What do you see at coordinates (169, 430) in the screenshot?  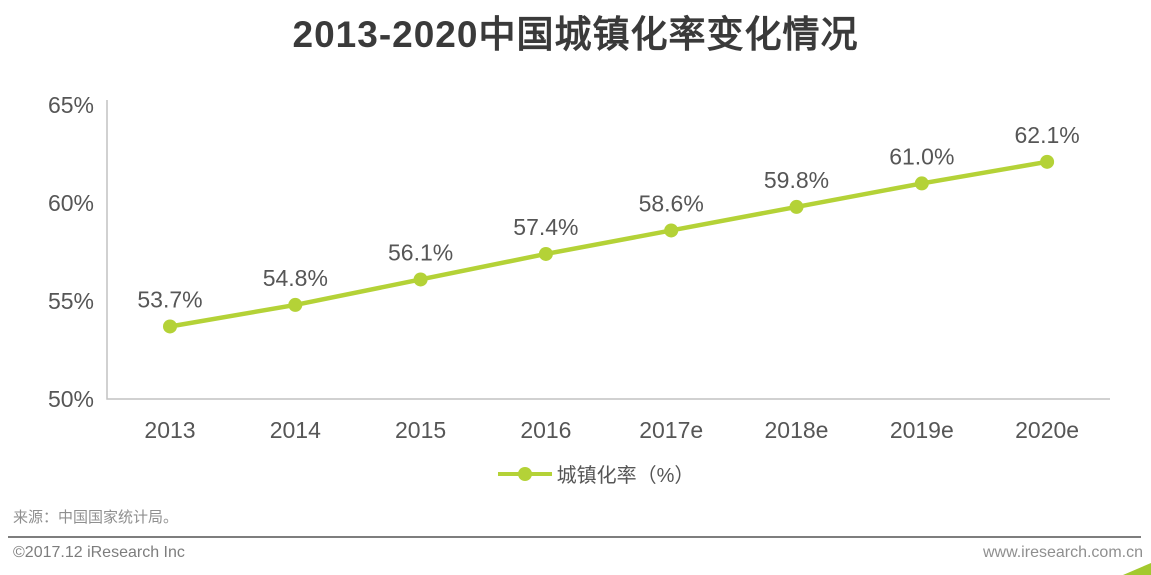 I see `x-tick-label: 2013` at bounding box center [169, 430].